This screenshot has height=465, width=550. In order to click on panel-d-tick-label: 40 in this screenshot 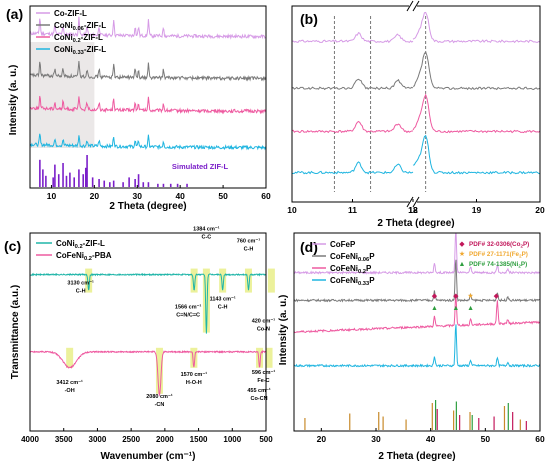, I will do `click(431, 439)`.